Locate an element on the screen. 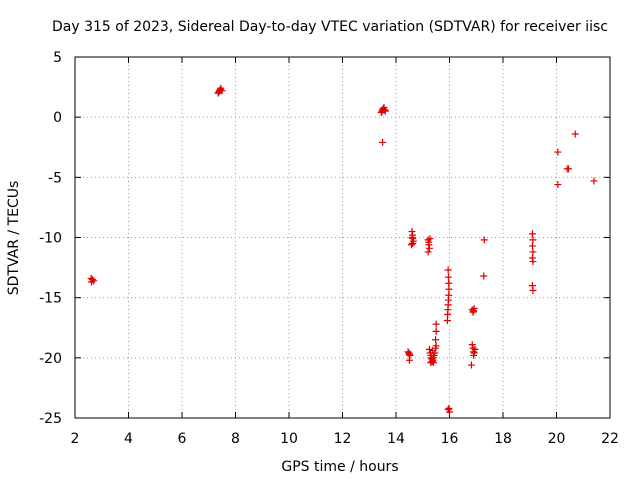  y-tick-label: -20 is located at coordinates (50, 359).